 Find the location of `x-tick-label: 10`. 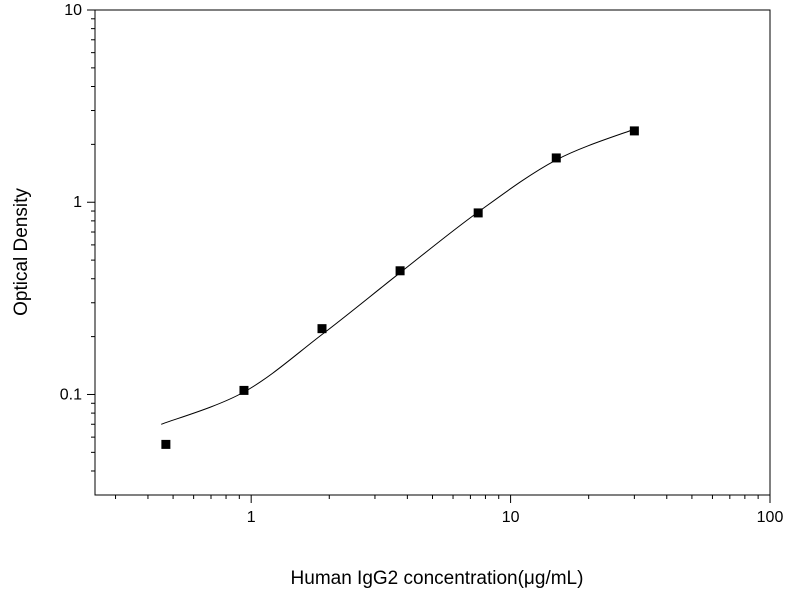

x-tick-label: 10 is located at coordinates (511, 517).